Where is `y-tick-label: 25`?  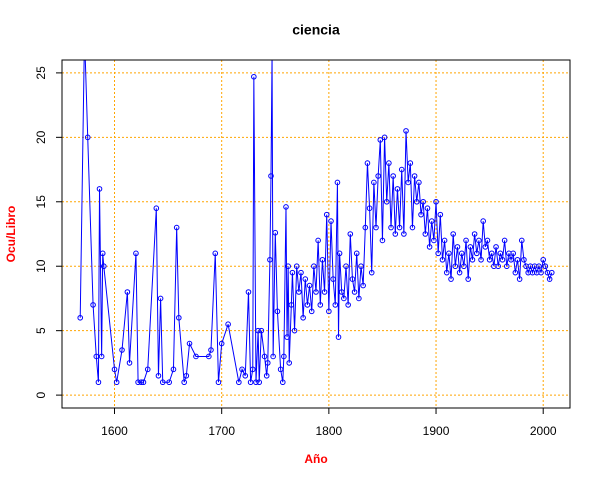 y-tick-label: 25 is located at coordinates (41, 73).